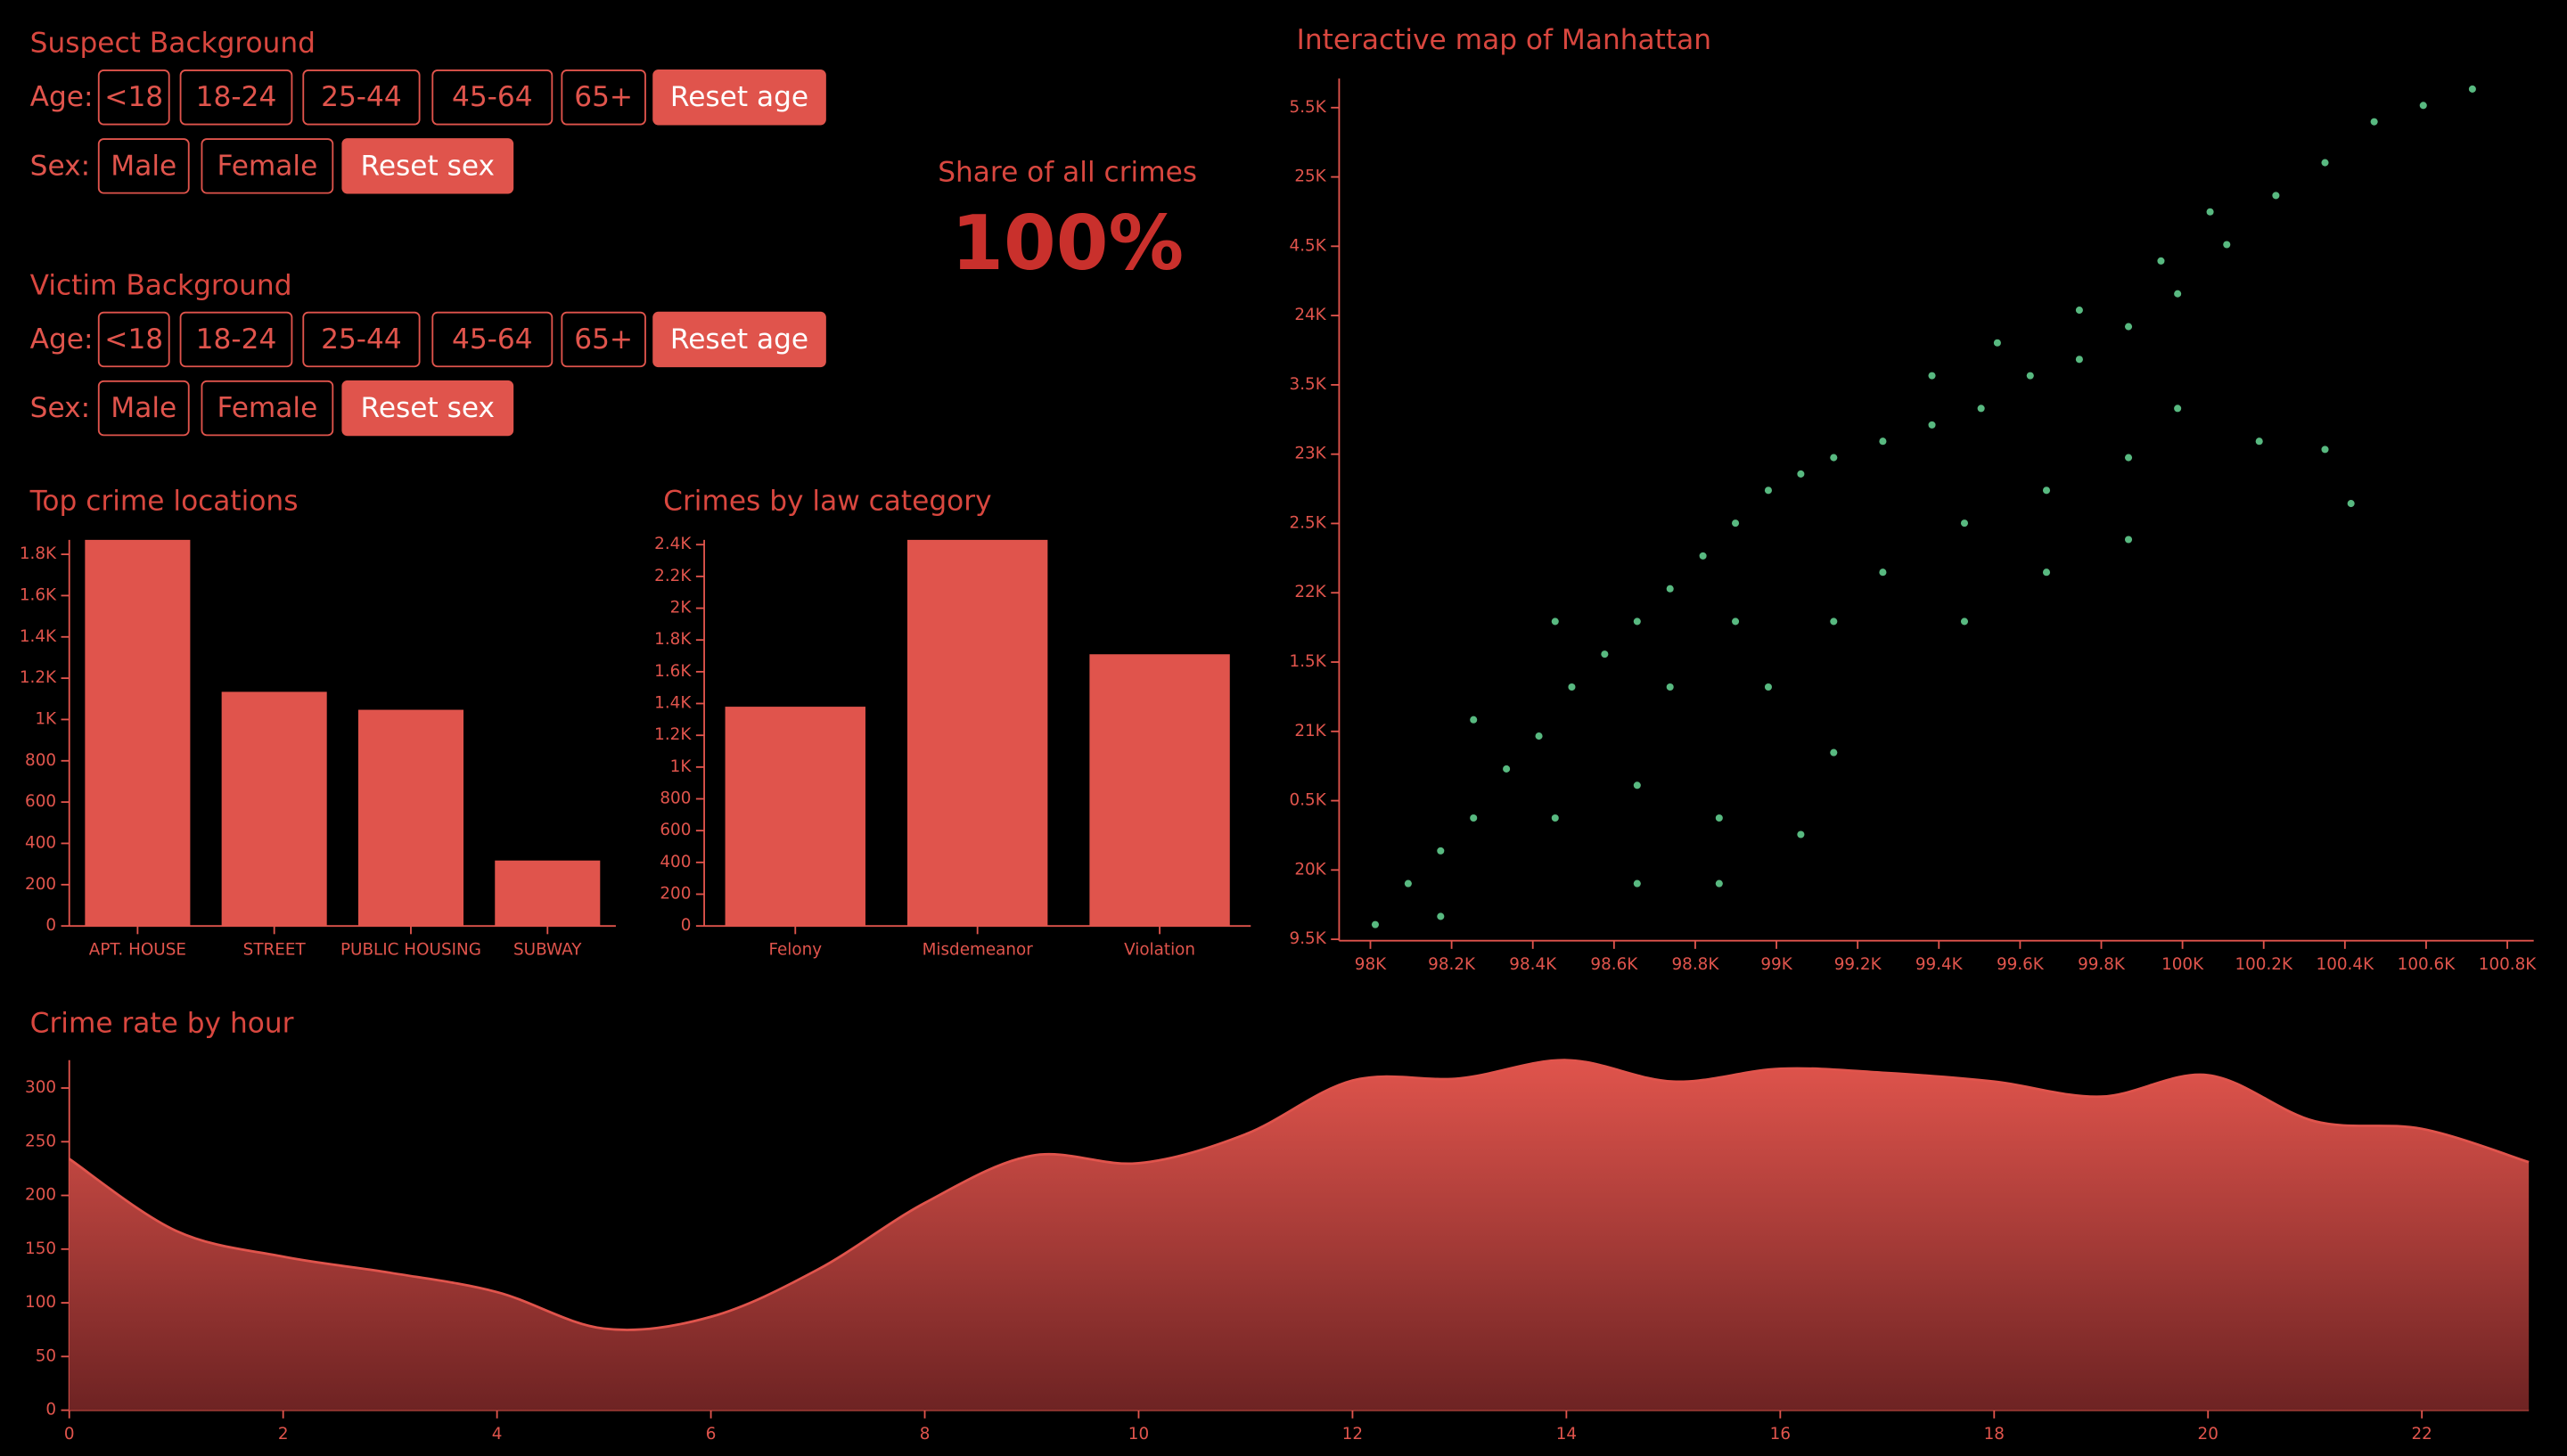 This screenshot has width=2567, height=1456. I want to click on section-title: Victim Background, so click(161, 285).